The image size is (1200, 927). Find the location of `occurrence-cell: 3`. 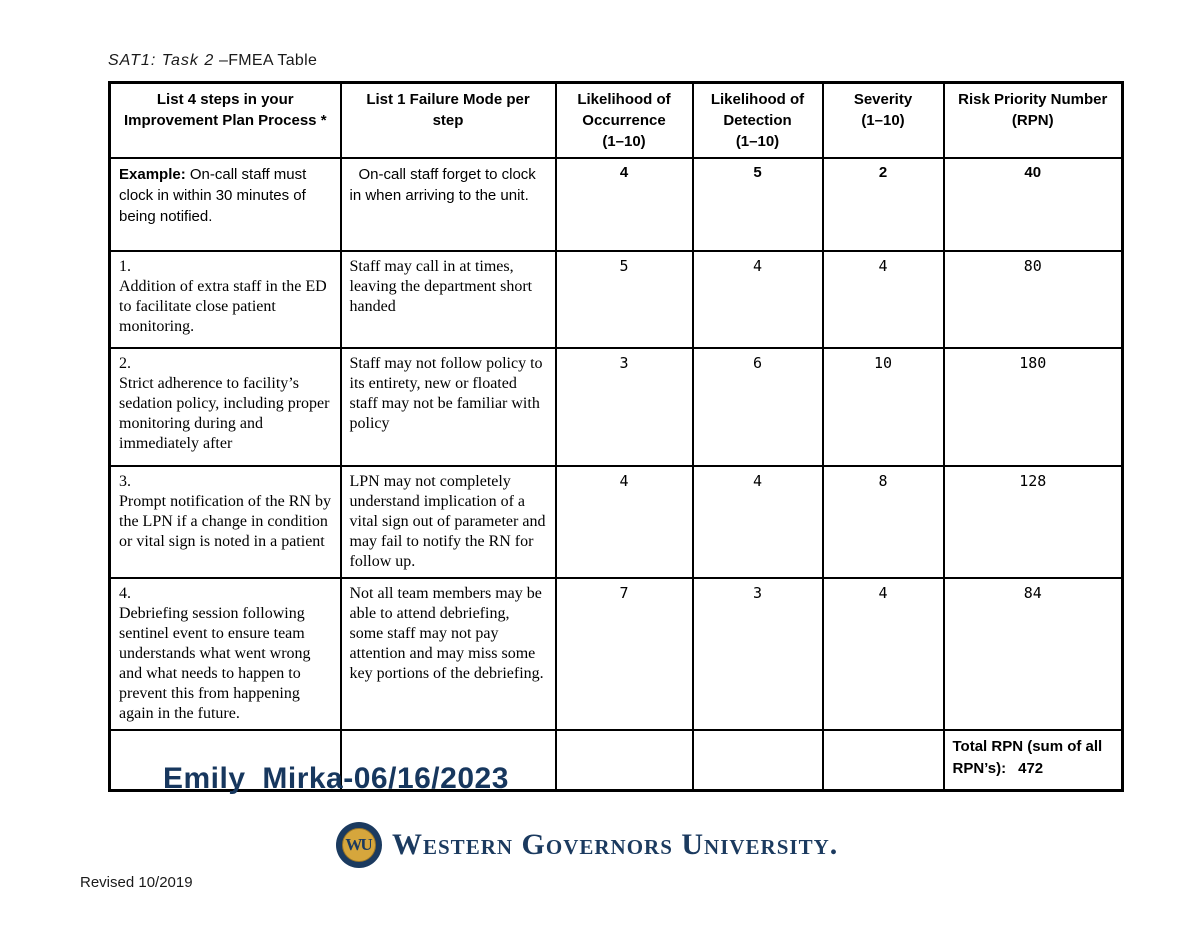

occurrence-cell: 3 is located at coordinates (624, 407).